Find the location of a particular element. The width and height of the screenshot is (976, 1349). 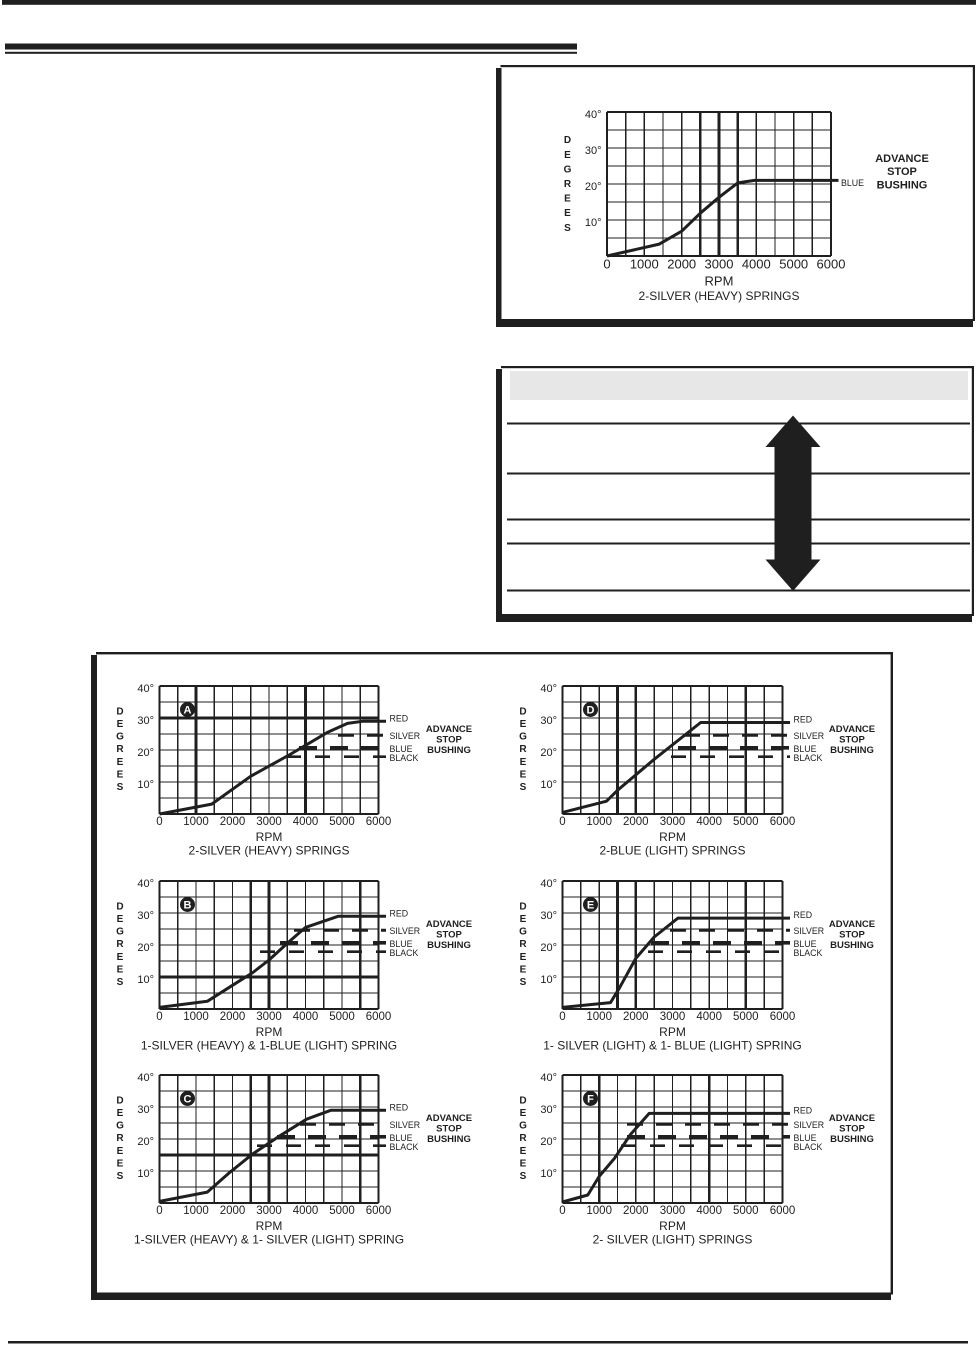

svg-text: F is located at coordinates (590, 1099).